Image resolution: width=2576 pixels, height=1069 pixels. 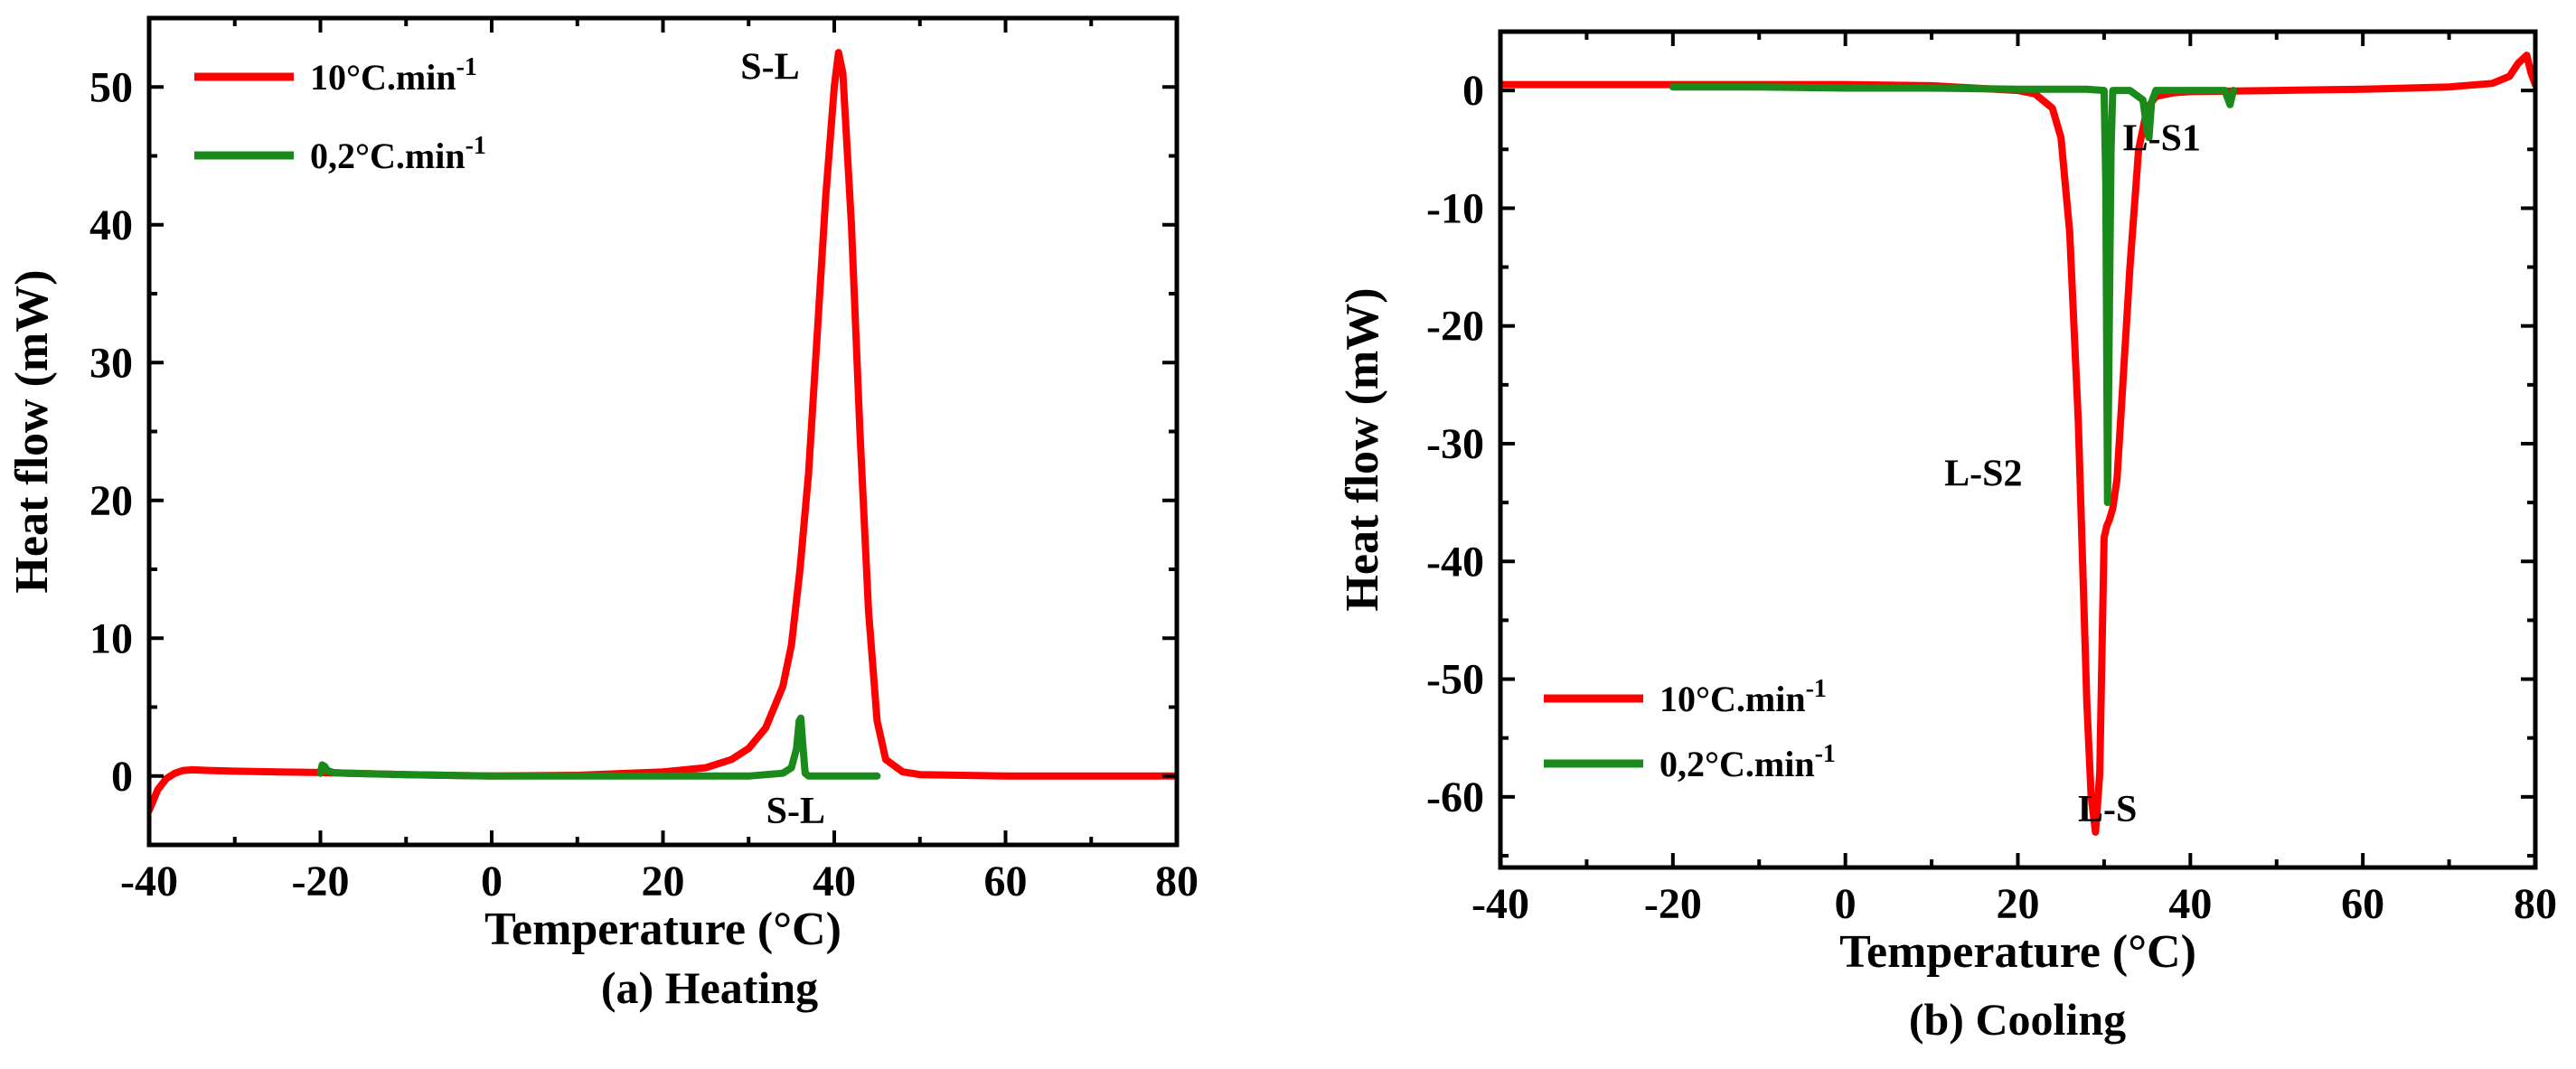 What do you see at coordinates (1455, 680) in the screenshot?
I see `y-tick-label: -50` at bounding box center [1455, 680].